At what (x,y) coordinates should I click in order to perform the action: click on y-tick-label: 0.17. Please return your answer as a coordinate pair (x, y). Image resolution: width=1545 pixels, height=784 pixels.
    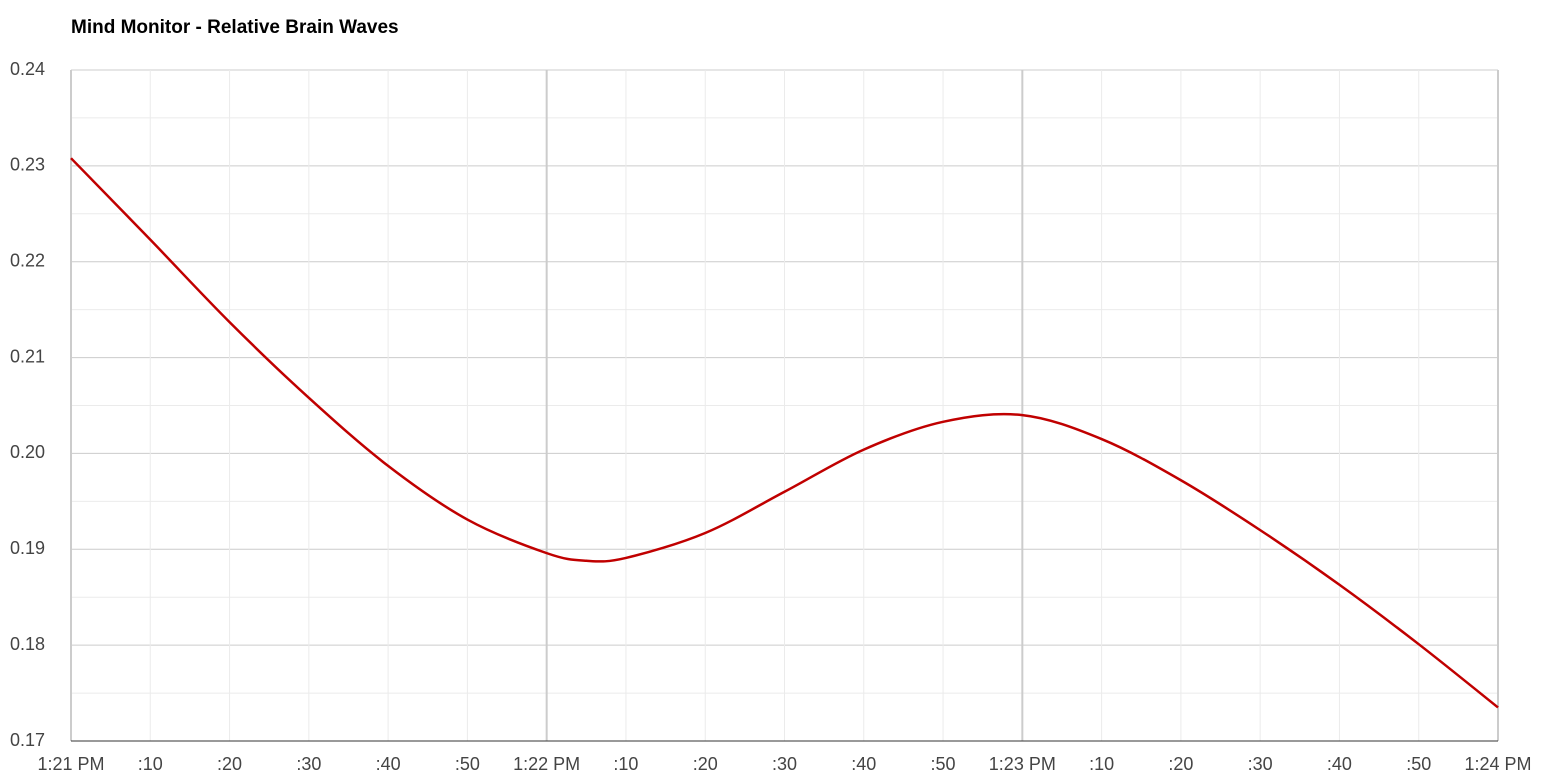
    Looking at the image, I should click on (27, 740).